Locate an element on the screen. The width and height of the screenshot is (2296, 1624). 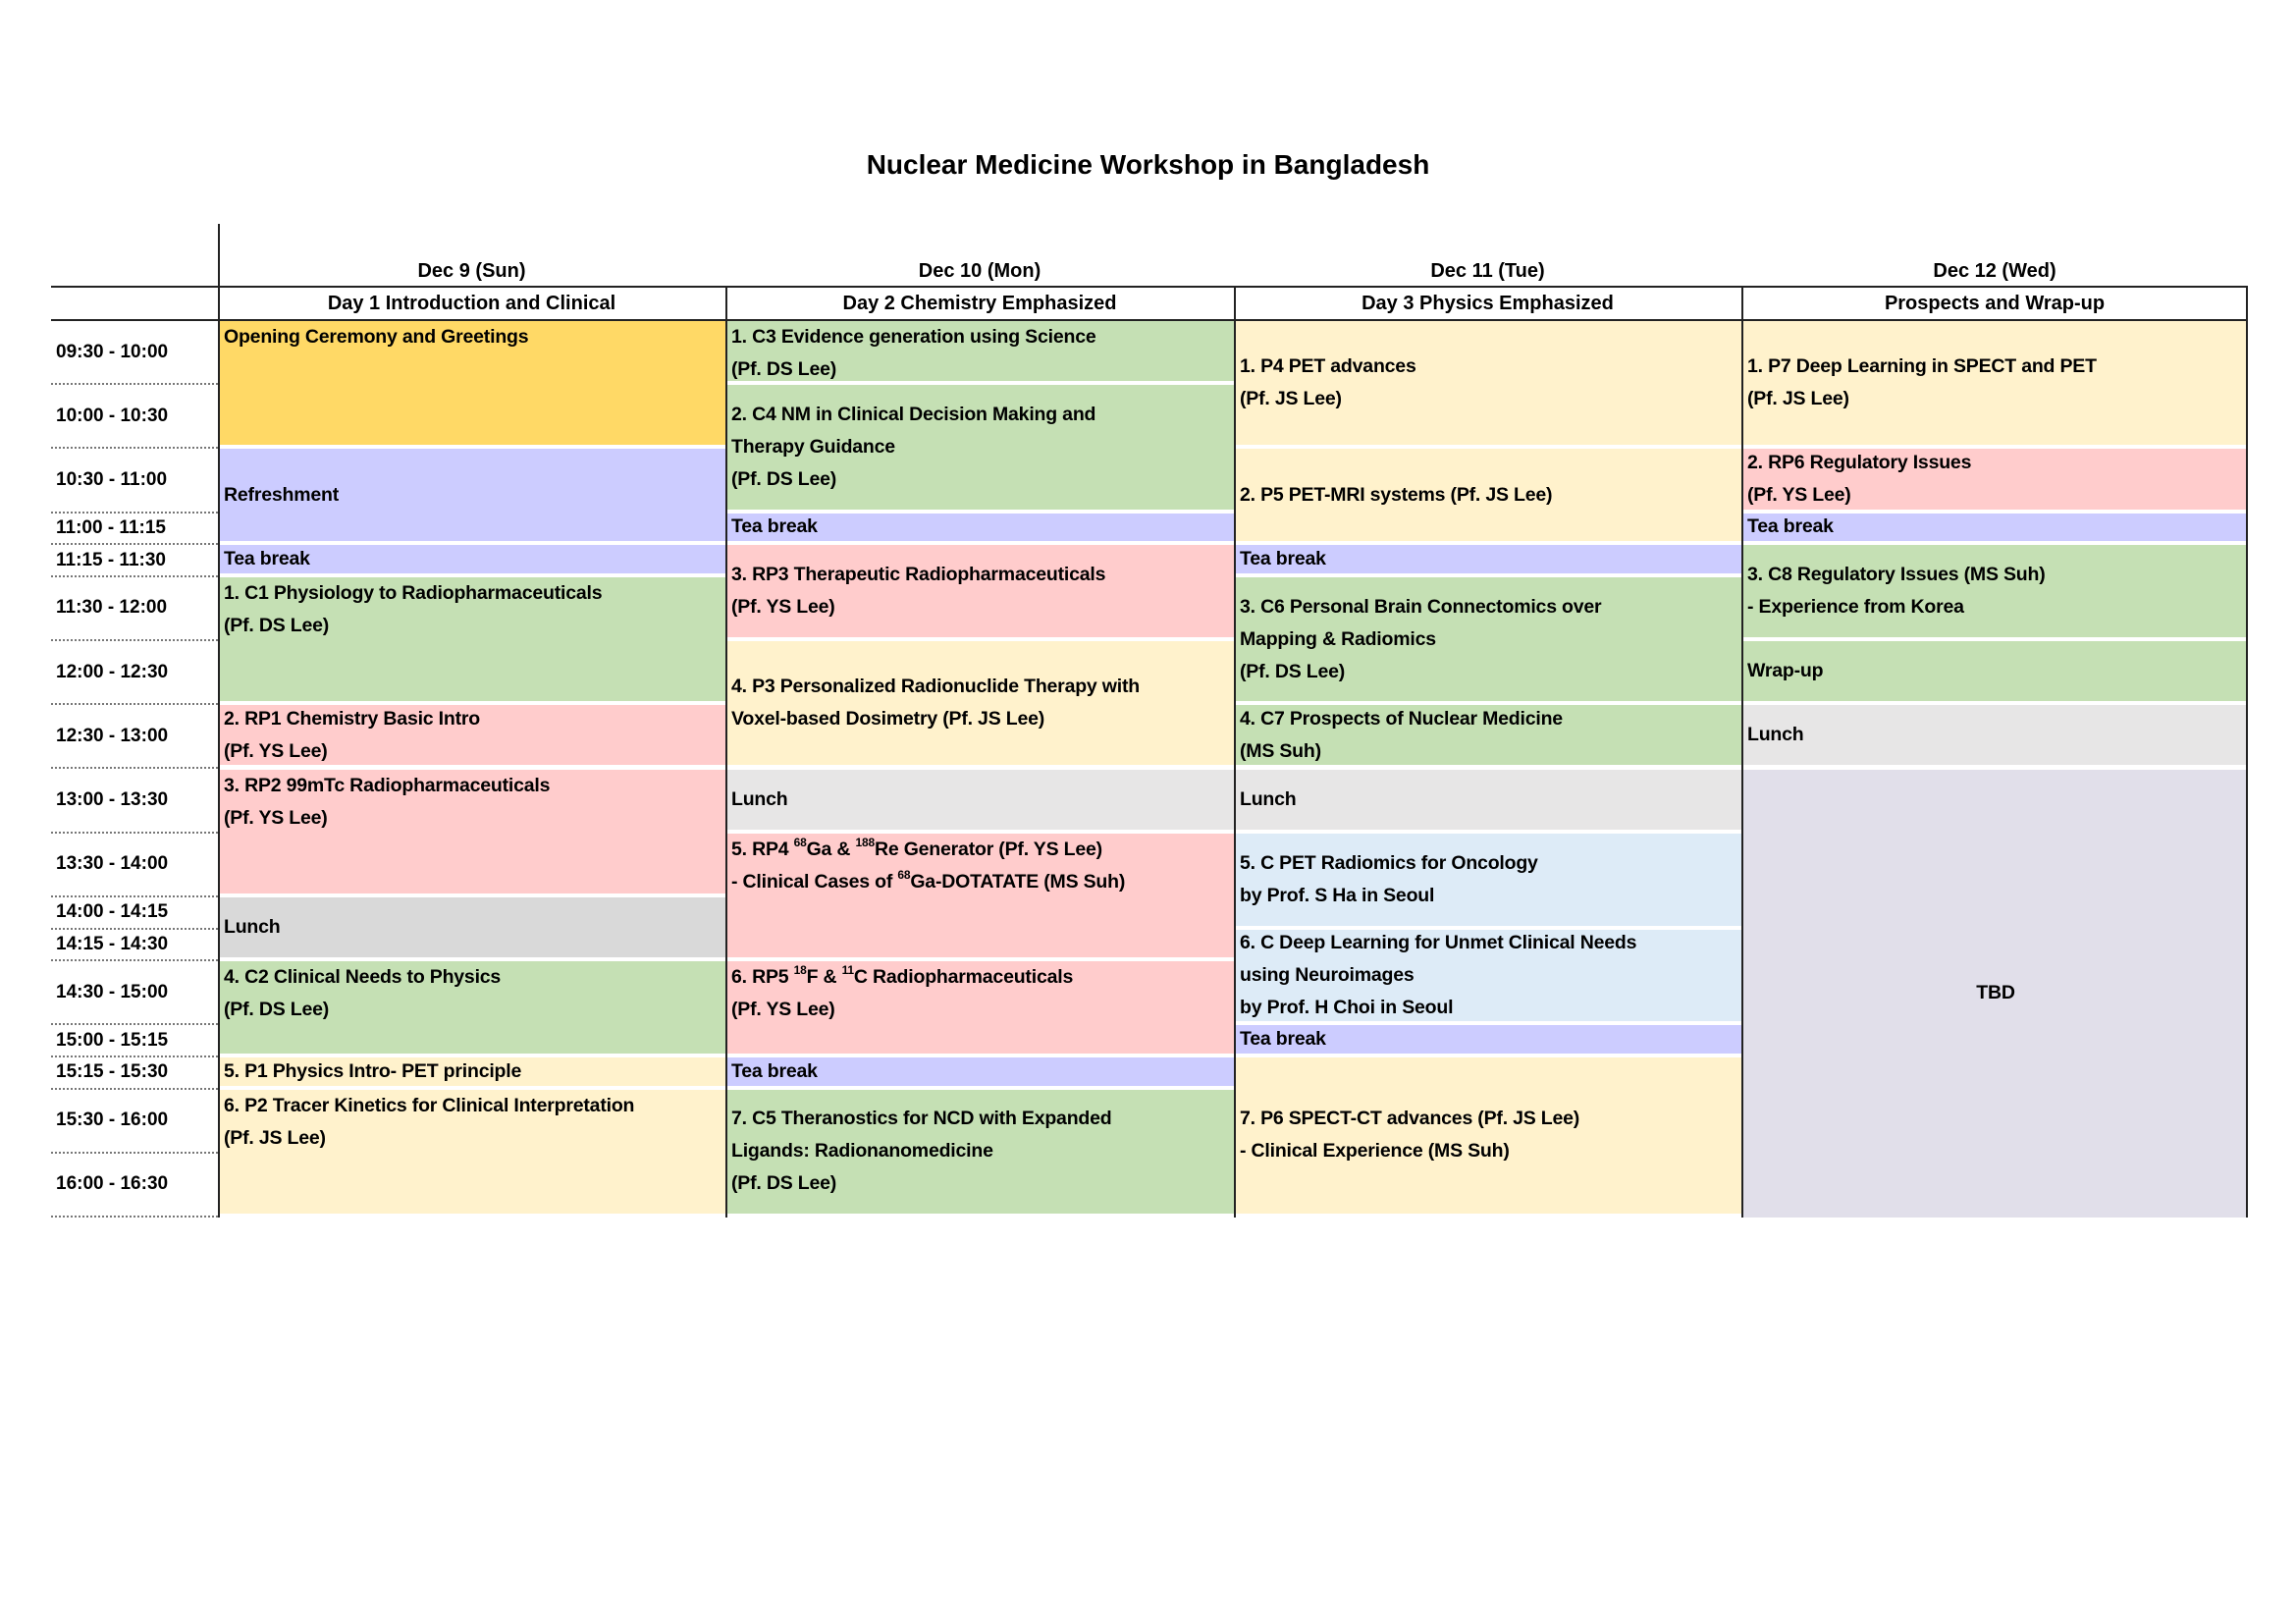
session-text-line: 1. C3 Evidence generation using Science is located at coordinates (981, 337).